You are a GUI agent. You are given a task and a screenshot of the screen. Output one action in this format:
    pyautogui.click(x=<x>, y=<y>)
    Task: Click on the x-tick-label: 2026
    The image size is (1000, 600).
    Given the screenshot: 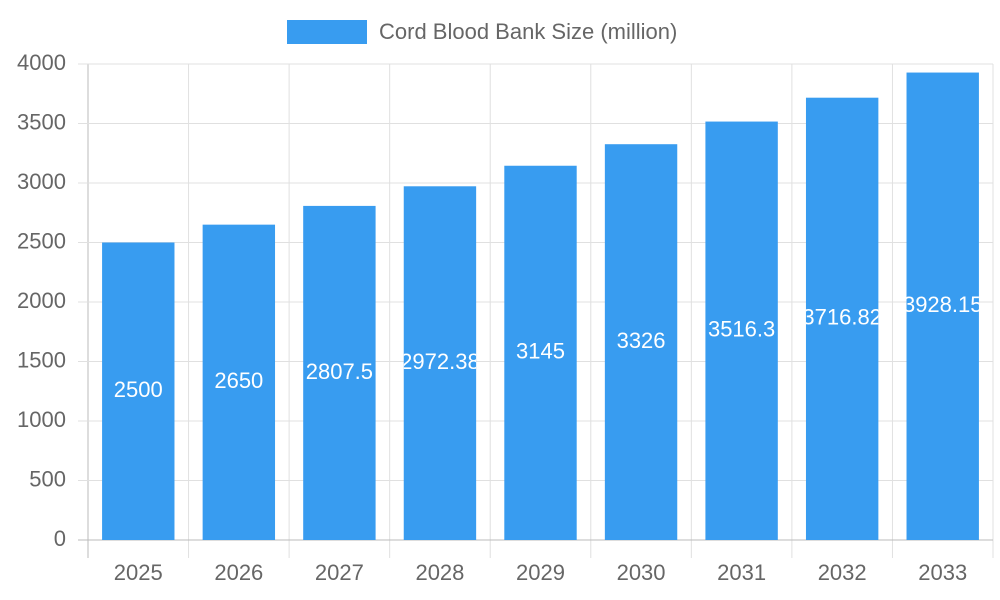 What is the action you would take?
    pyautogui.click(x=238, y=572)
    